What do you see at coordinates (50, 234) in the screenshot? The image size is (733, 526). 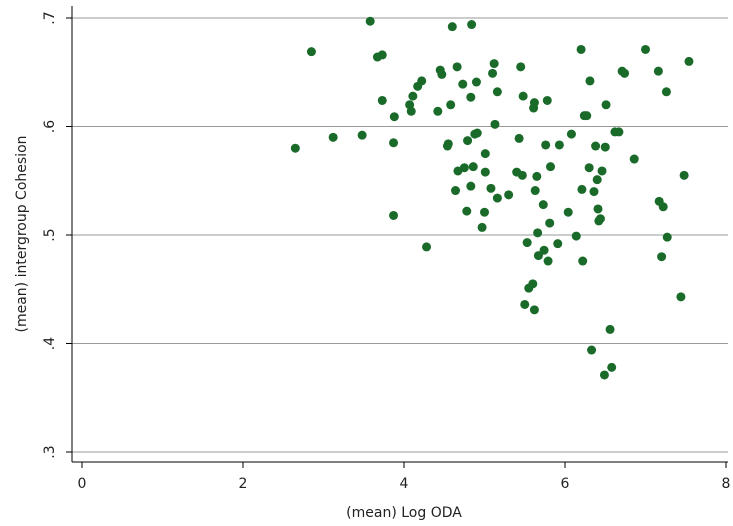 I see `y-tick-label: .5` at bounding box center [50, 234].